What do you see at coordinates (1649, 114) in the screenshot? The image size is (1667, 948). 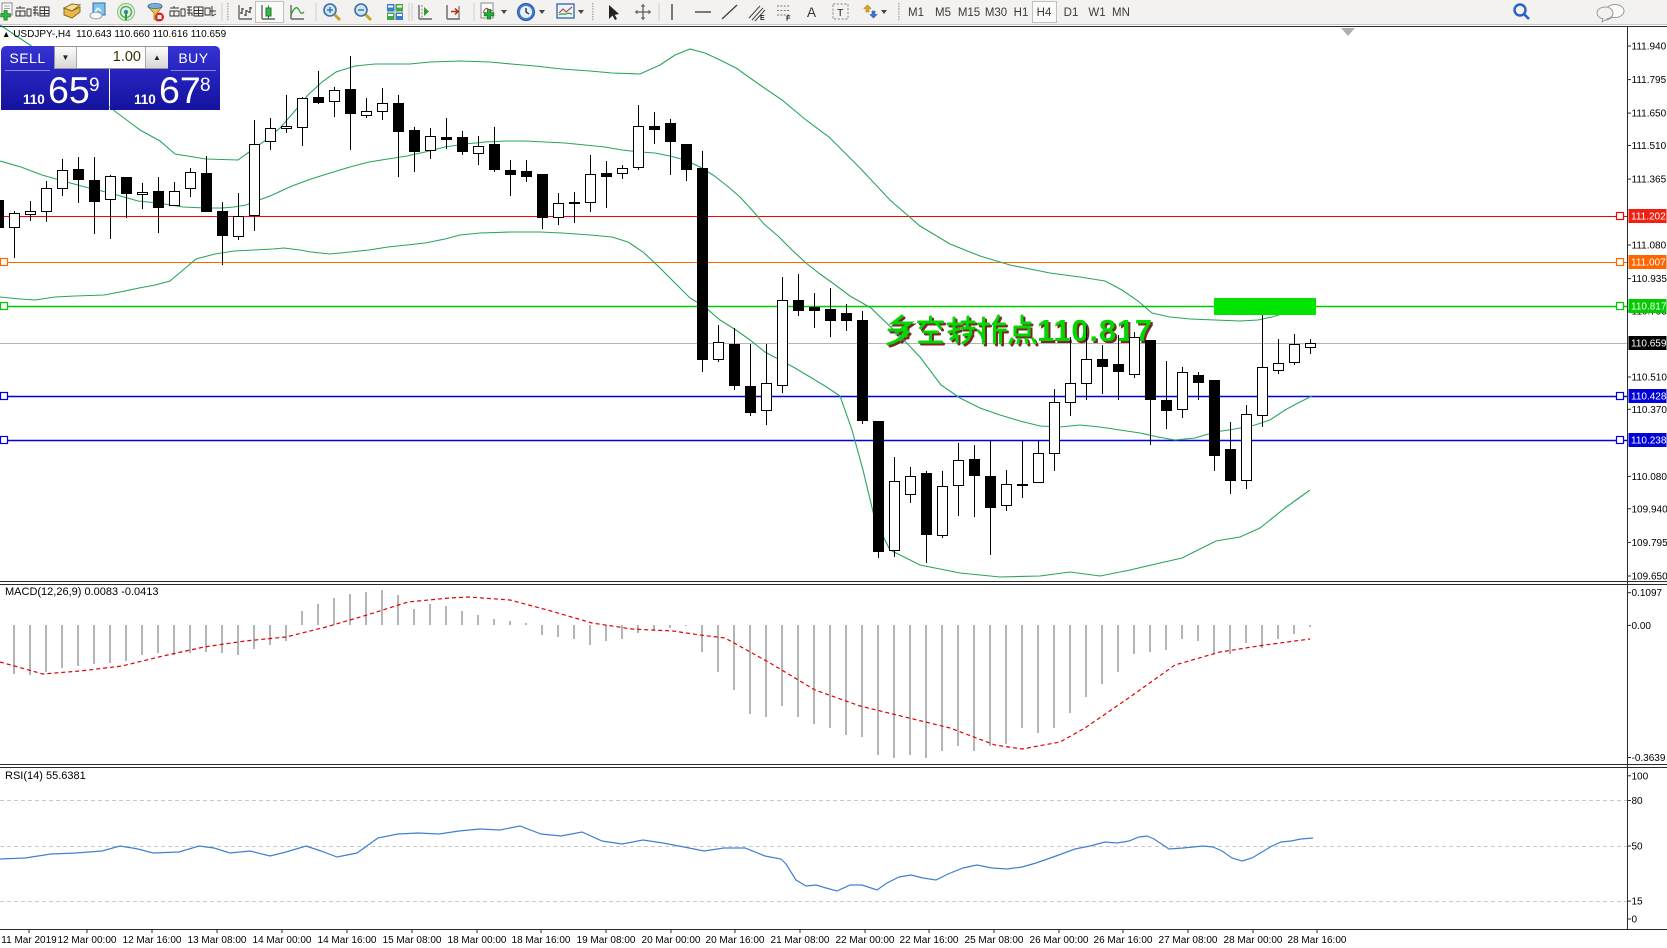 I see `svg-text: 111.650` at bounding box center [1649, 114].